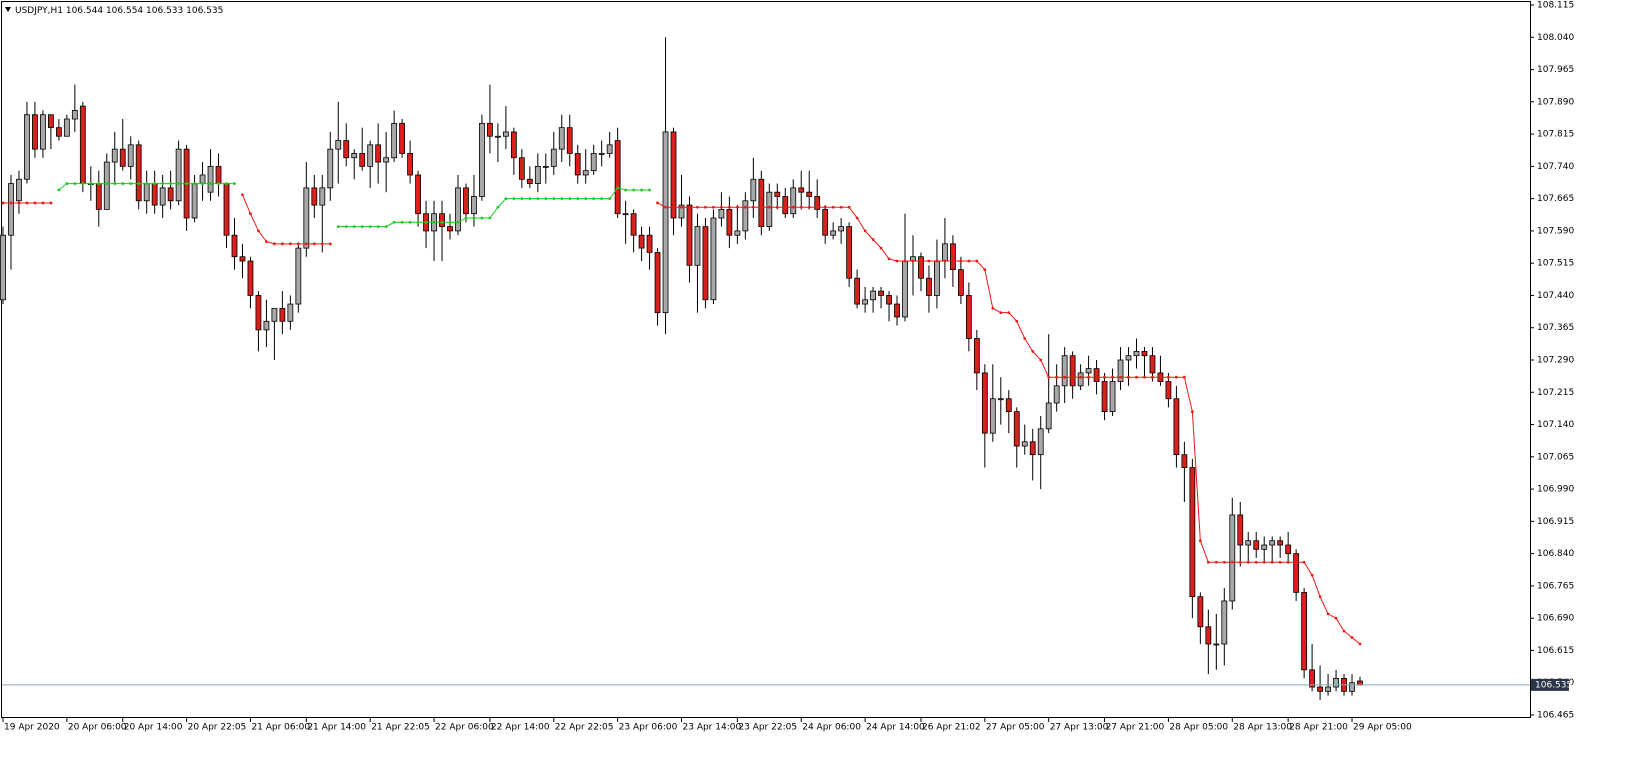 This screenshot has width=1635, height=769. Describe the element at coordinates (1015, 728) in the screenshot. I see `x-tick-label: 27 Apr 05:00` at that location.